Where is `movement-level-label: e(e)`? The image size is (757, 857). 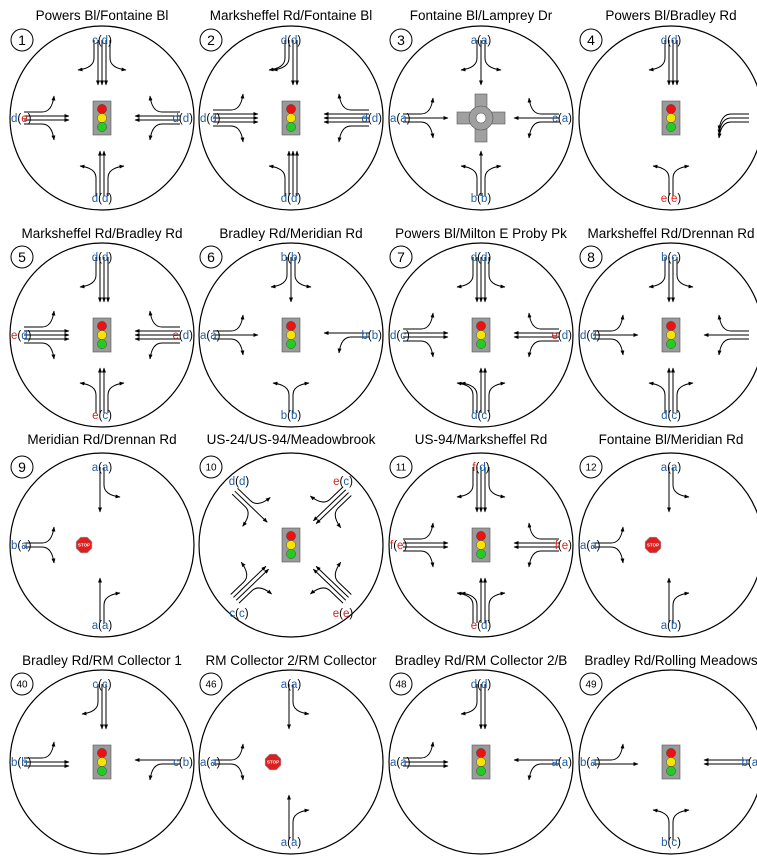
movement-level-label: e(e) is located at coordinates (343, 614).